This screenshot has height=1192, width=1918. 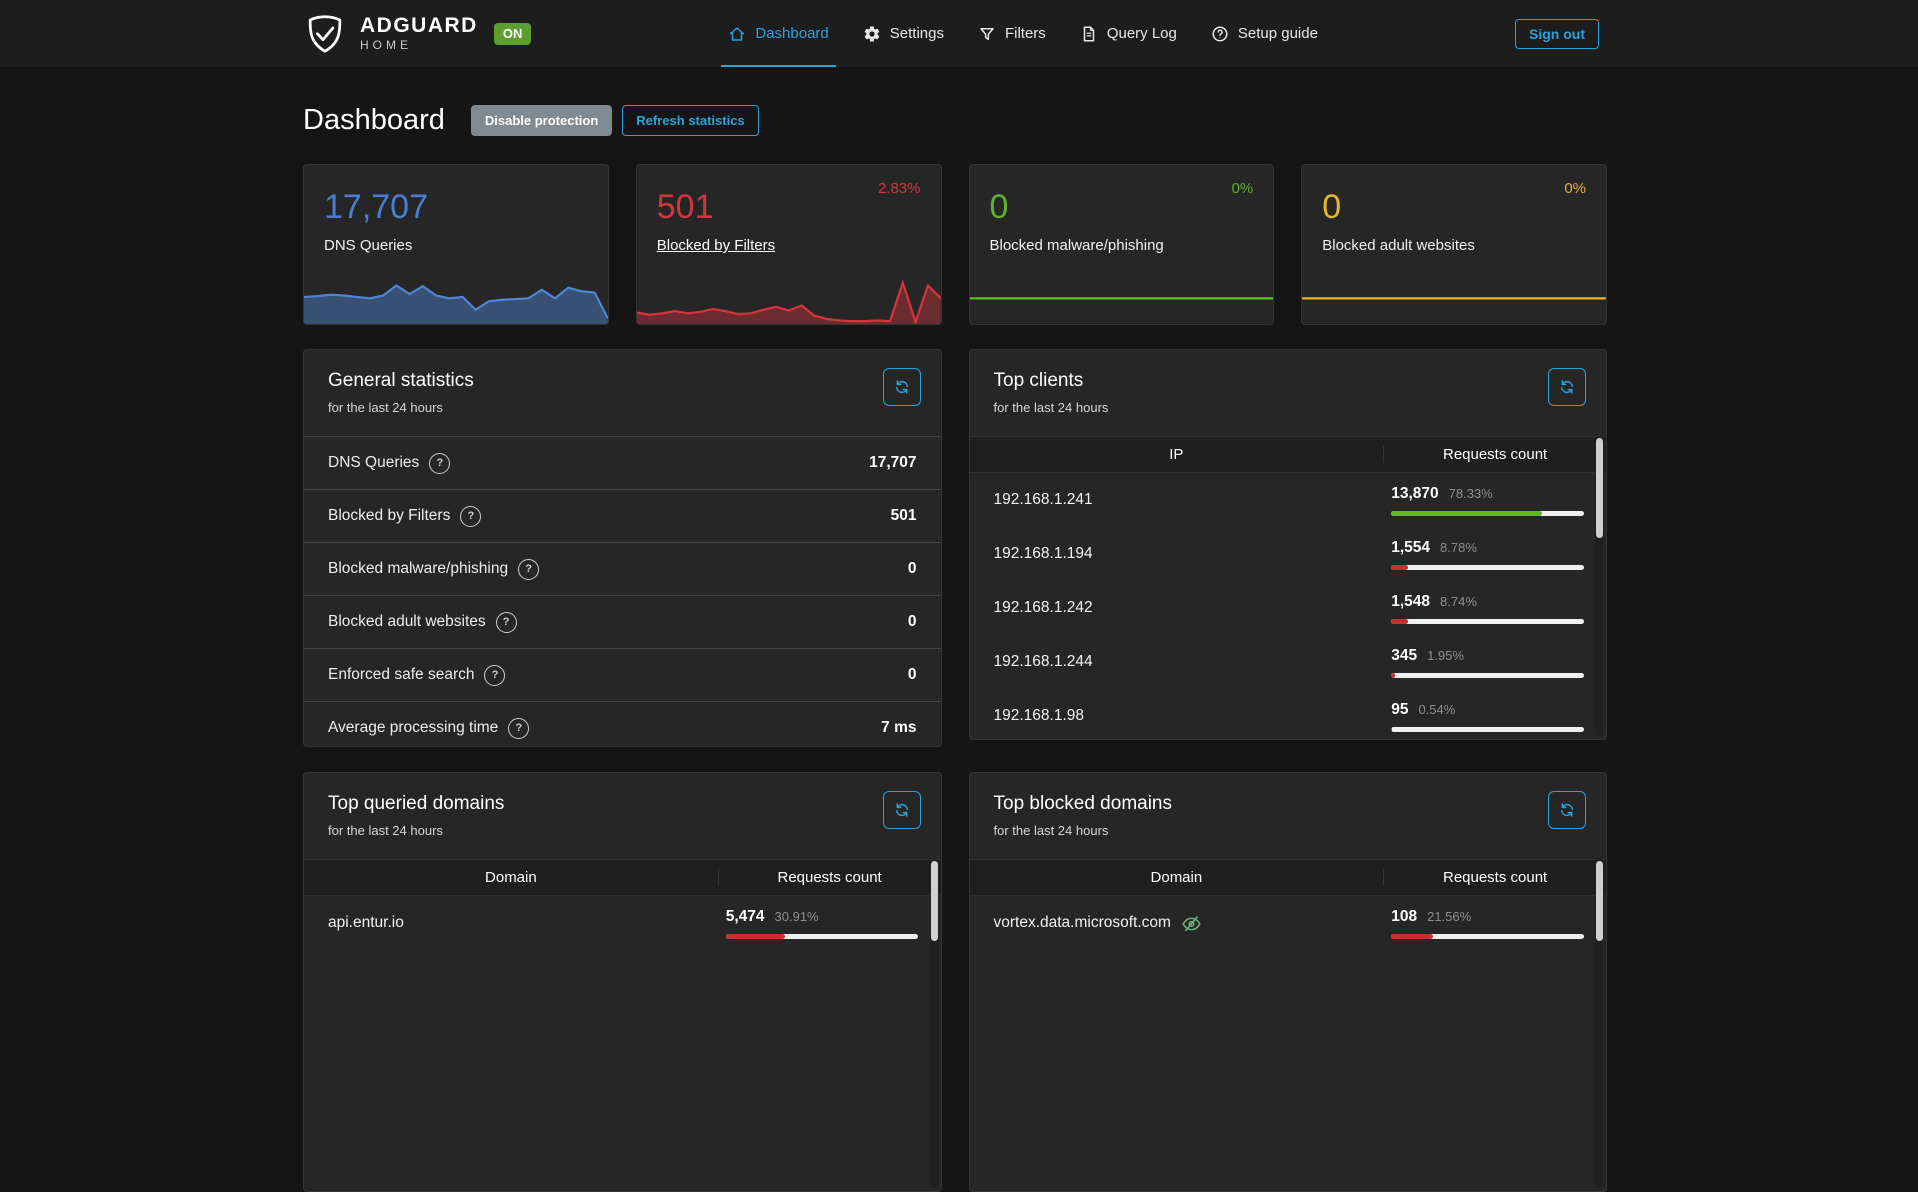 I want to click on nav-item-setup-guide: Setup guide, so click(x=1264, y=33).